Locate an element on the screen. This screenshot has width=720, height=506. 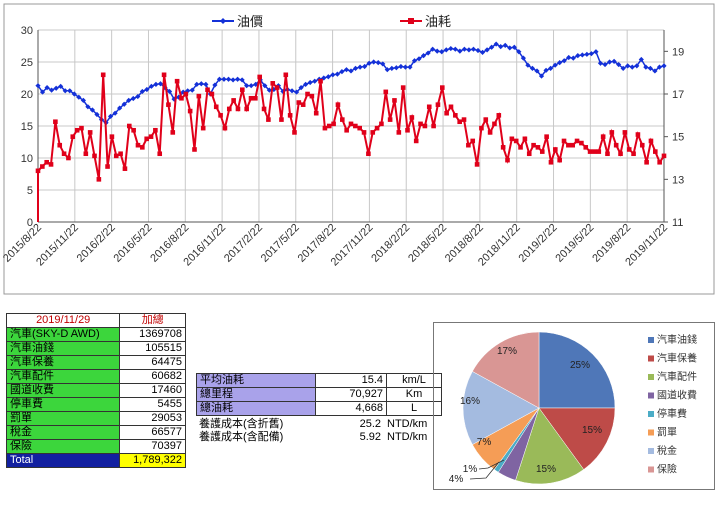
series-油價 is located at coordinates (351, 83).